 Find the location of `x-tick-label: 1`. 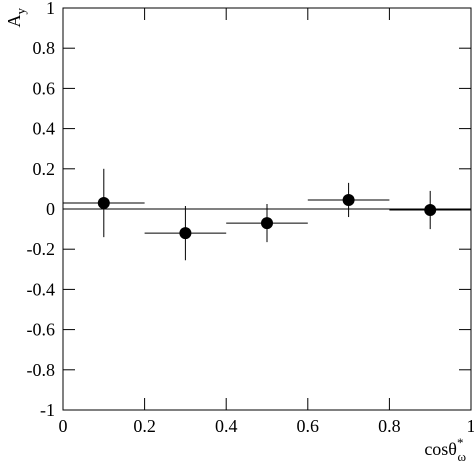

x-tick-label: 1 is located at coordinates (470, 426).